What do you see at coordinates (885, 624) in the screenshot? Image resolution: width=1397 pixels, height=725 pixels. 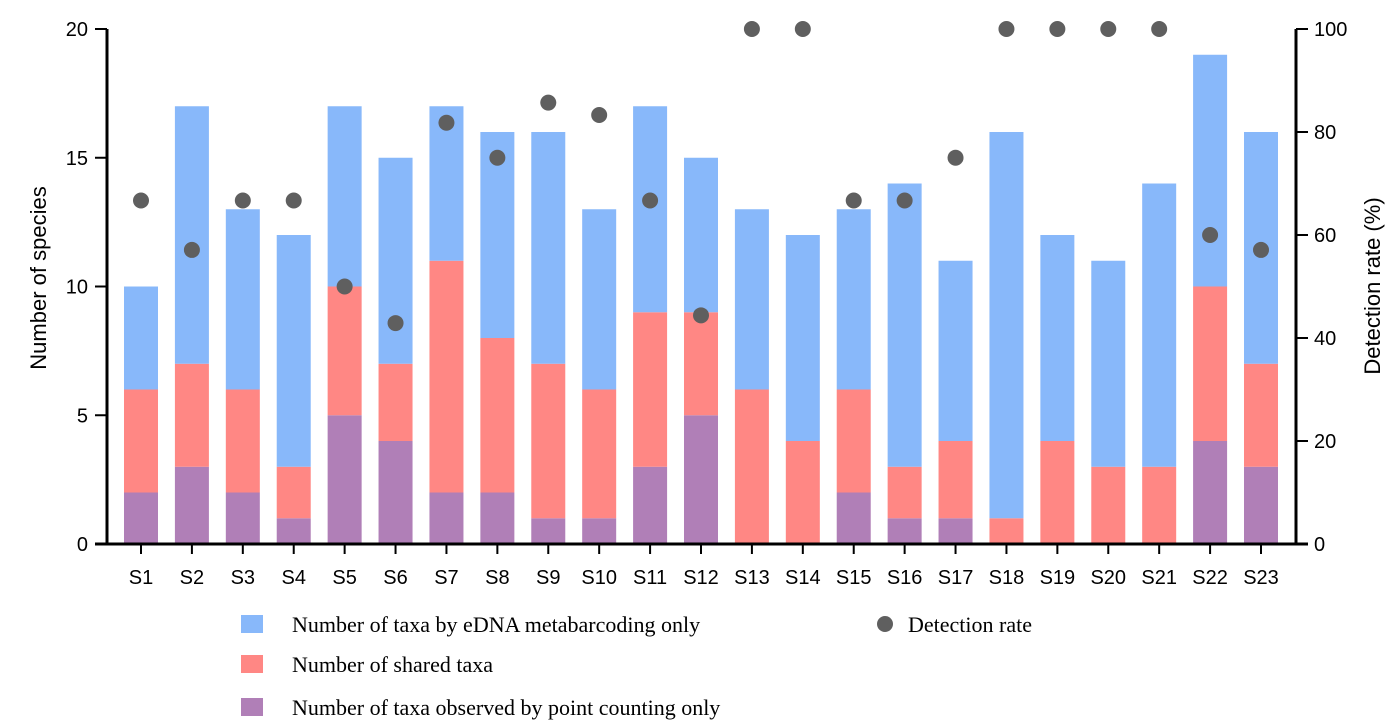 I see `legend-marker-detection-rate` at bounding box center [885, 624].